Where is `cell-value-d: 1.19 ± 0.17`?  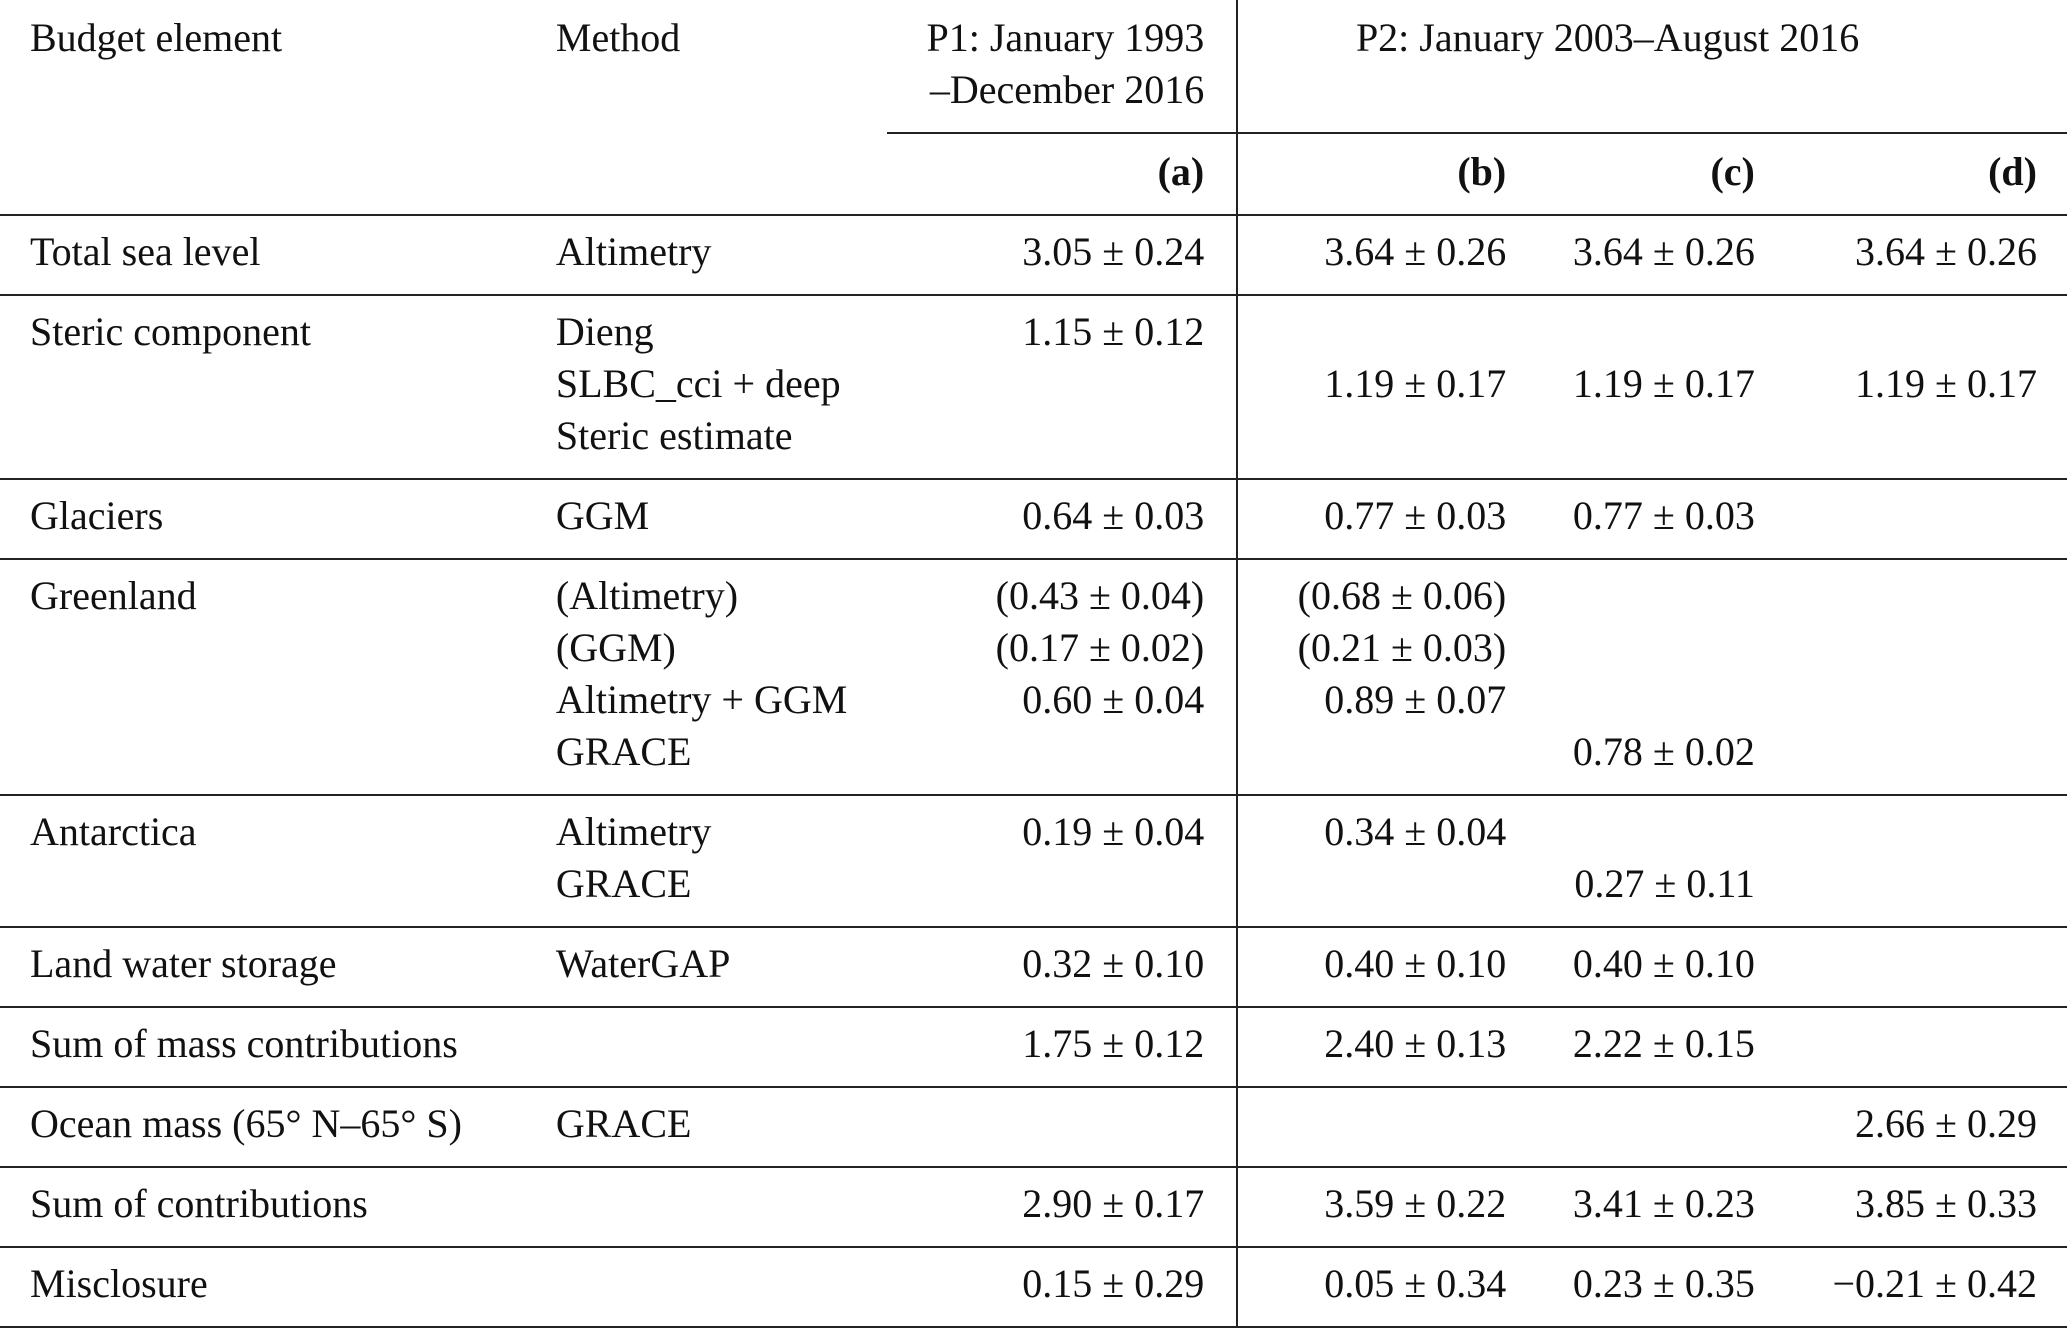 cell-value-d: 1.19 ± 0.17 is located at coordinates (1916, 387).